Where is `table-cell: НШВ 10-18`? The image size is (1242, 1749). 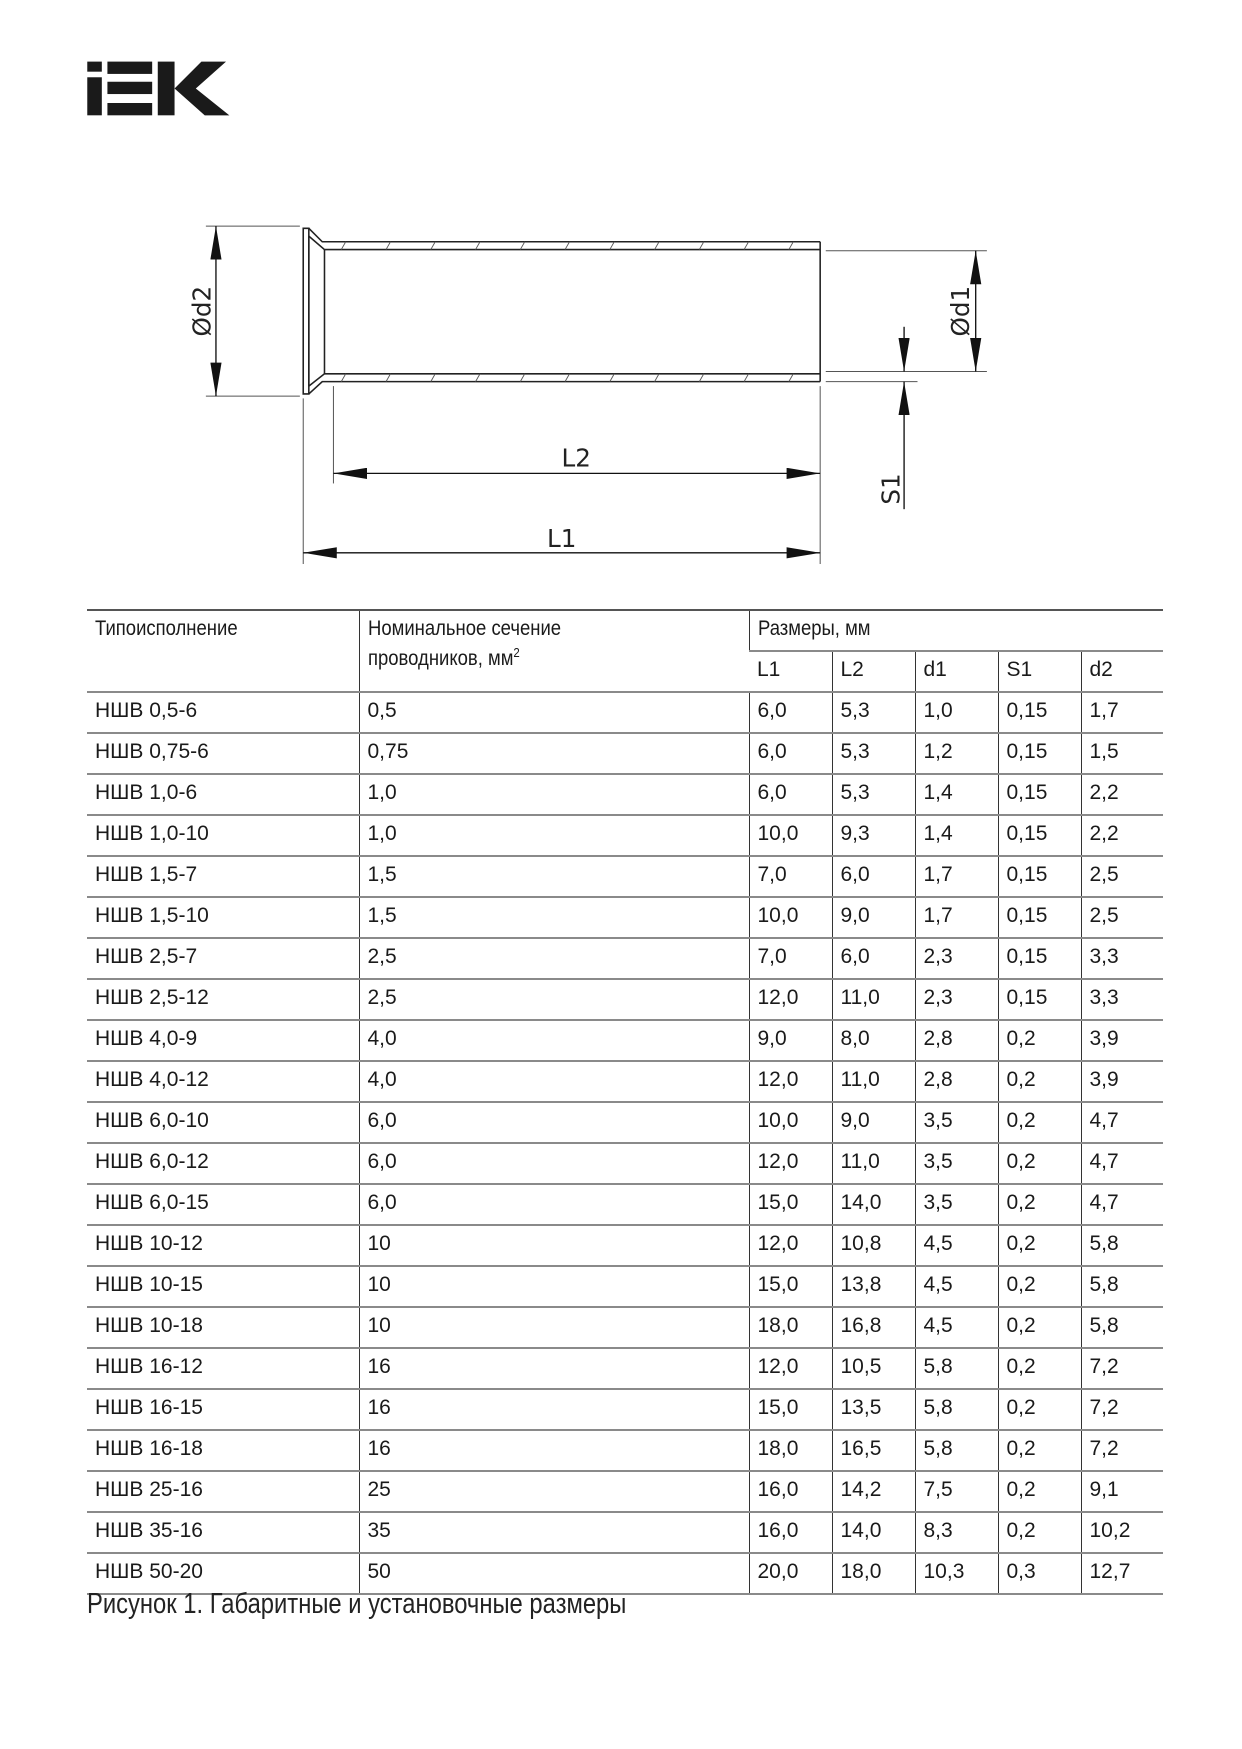
table-cell: НШВ 10-18 is located at coordinates (223, 1327).